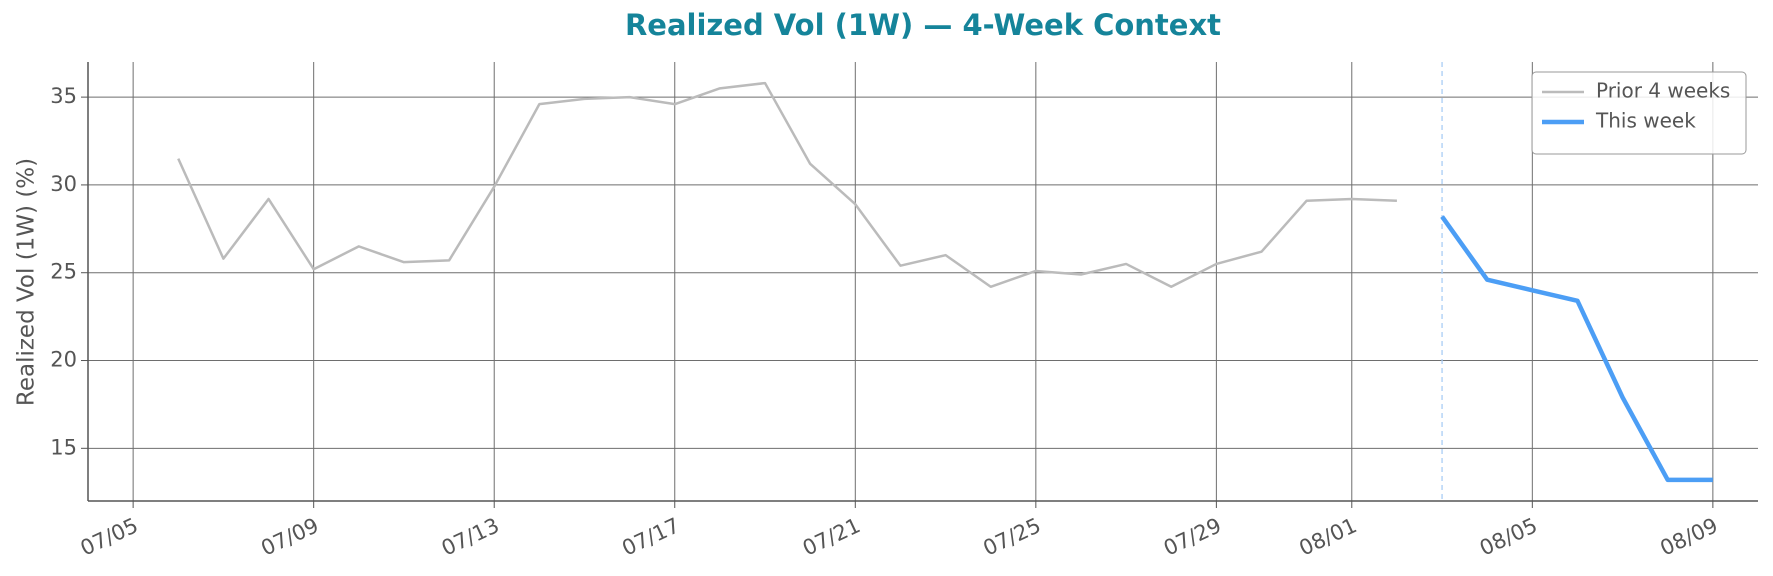 The width and height of the screenshot is (1773, 576). Describe the element at coordinates (650, 536) in the screenshot. I see `x-tick-label: 07/17` at that location.